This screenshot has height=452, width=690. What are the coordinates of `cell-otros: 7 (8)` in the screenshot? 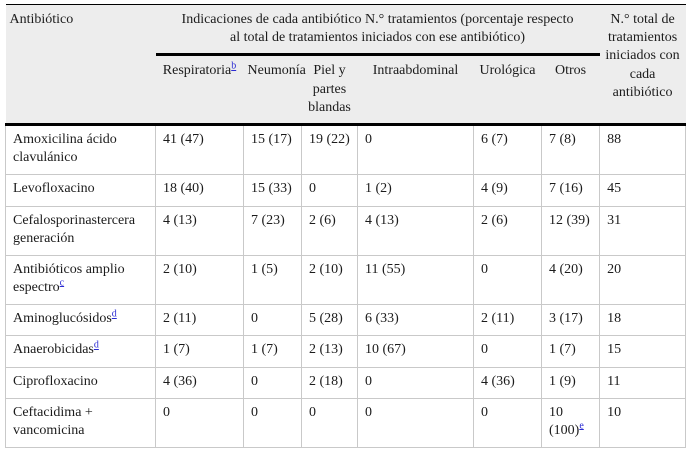 It's located at (570, 149).